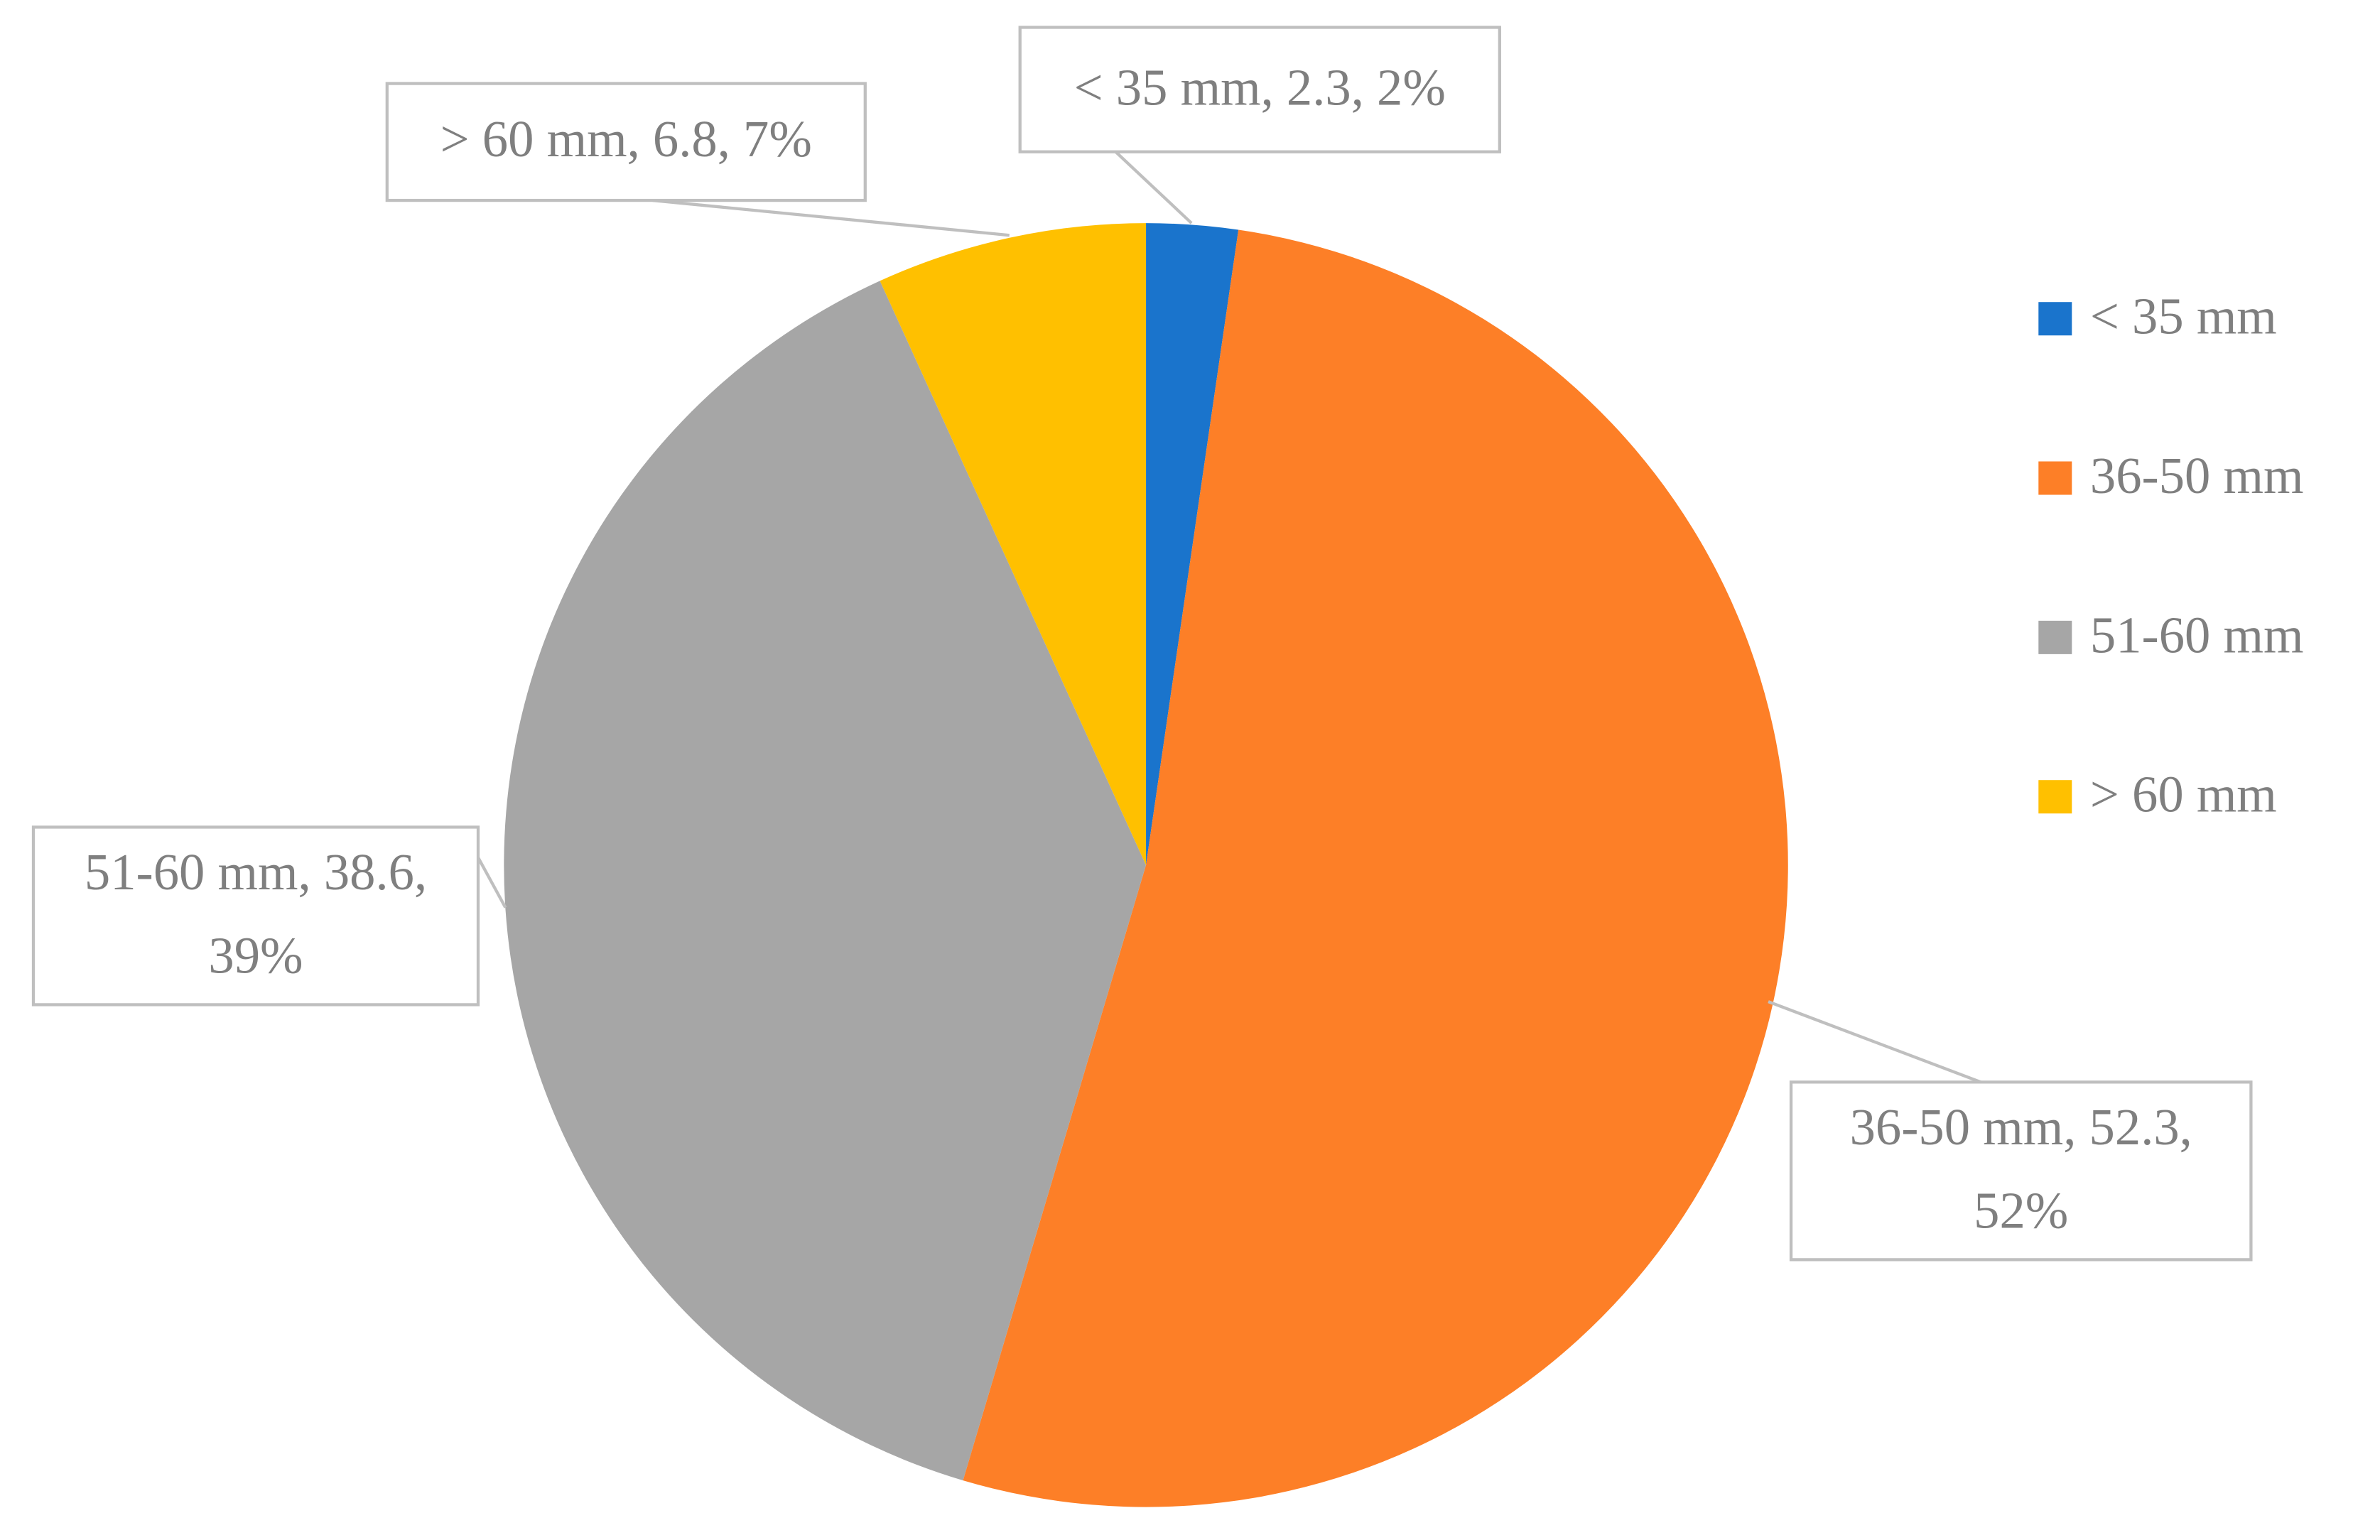 This screenshot has width=2380, height=1540. I want to click on data-label: 36-50 mm, 52.3, 52%, so click(2020, 1170).